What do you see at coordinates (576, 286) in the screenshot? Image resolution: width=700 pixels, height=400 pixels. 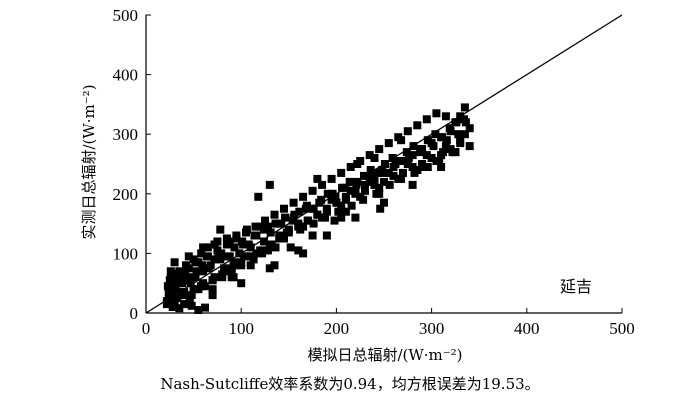 I see `station-label: 延吉` at bounding box center [576, 286].